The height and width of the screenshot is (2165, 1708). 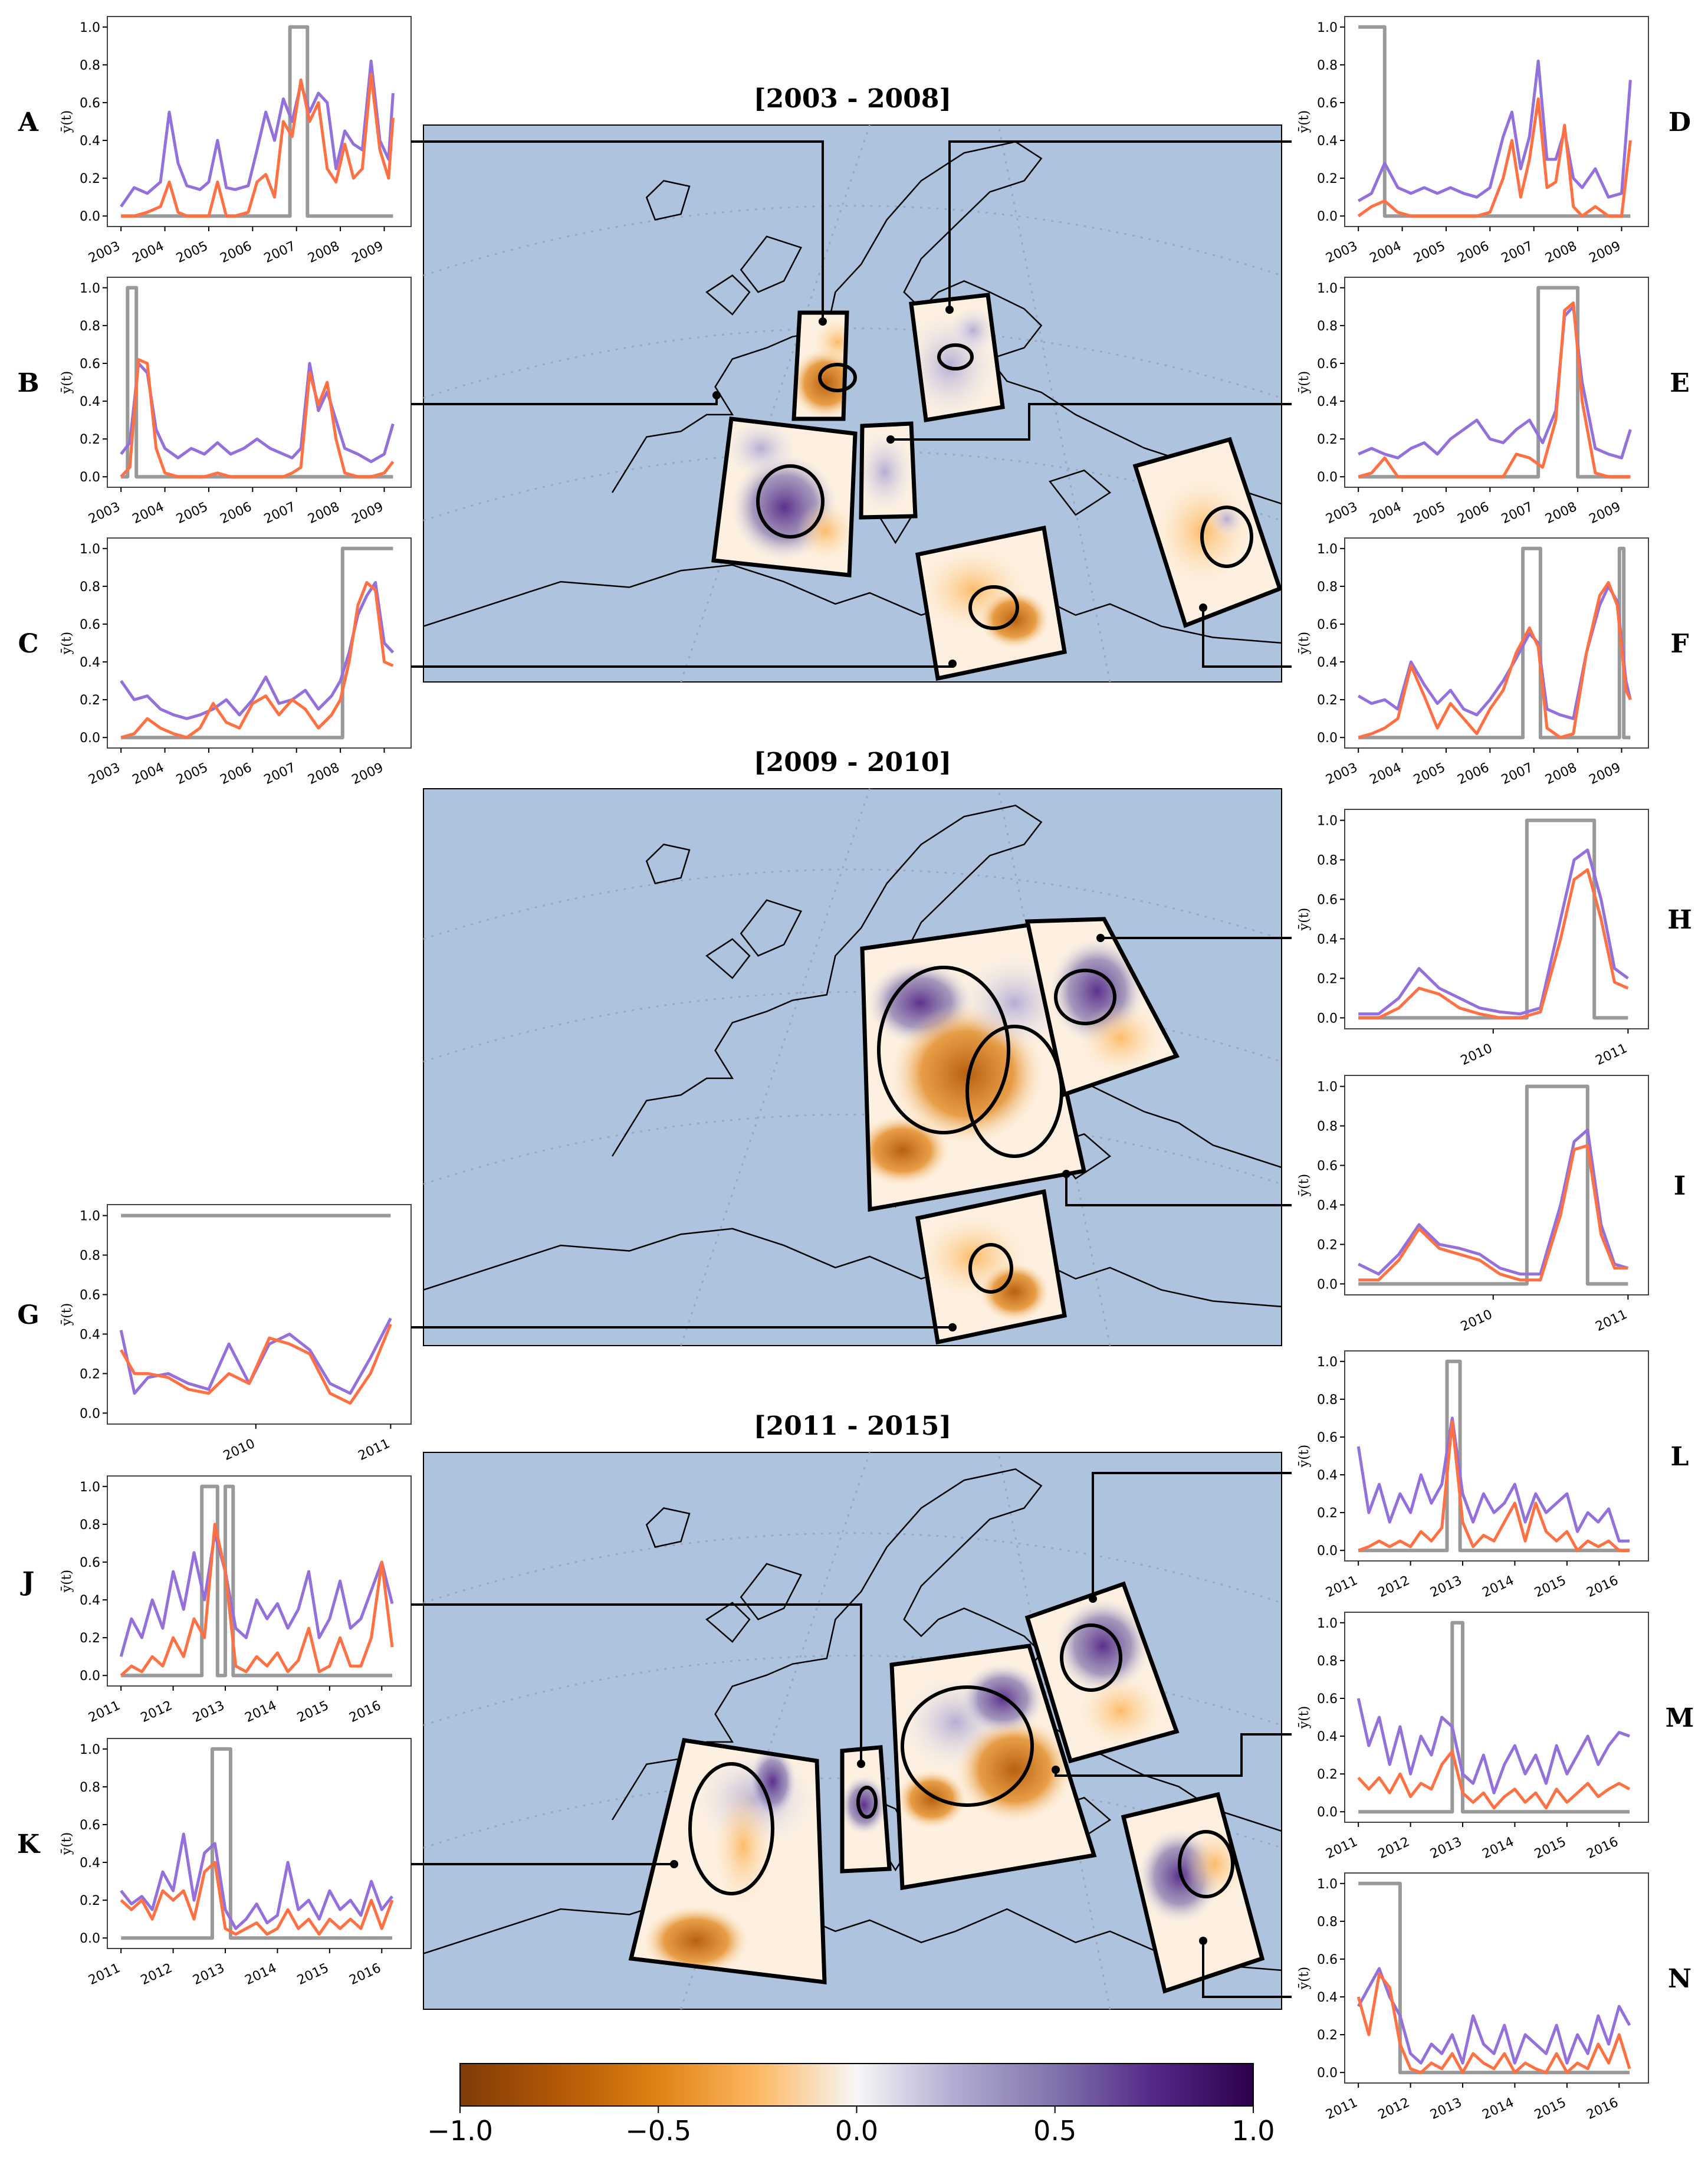 What do you see at coordinates (1341, 2109) in the screenshot?
I see `x-tick-label: 2011` at bounding box center [1341, 2109].